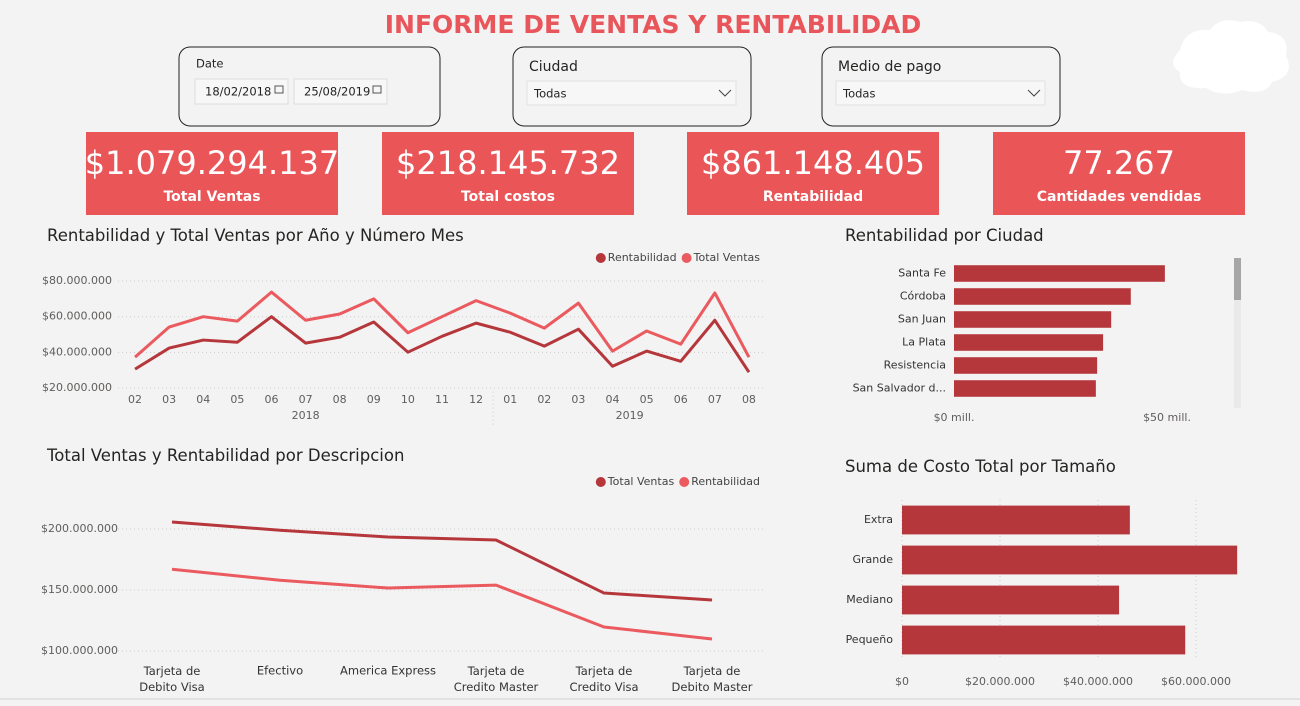 This screenshot has height=706, width=1300. What do you see at coordinates (922, 273) in the screenshot?
I see `y-tick-label: Santa Fe` at bounding box center [922, 273].